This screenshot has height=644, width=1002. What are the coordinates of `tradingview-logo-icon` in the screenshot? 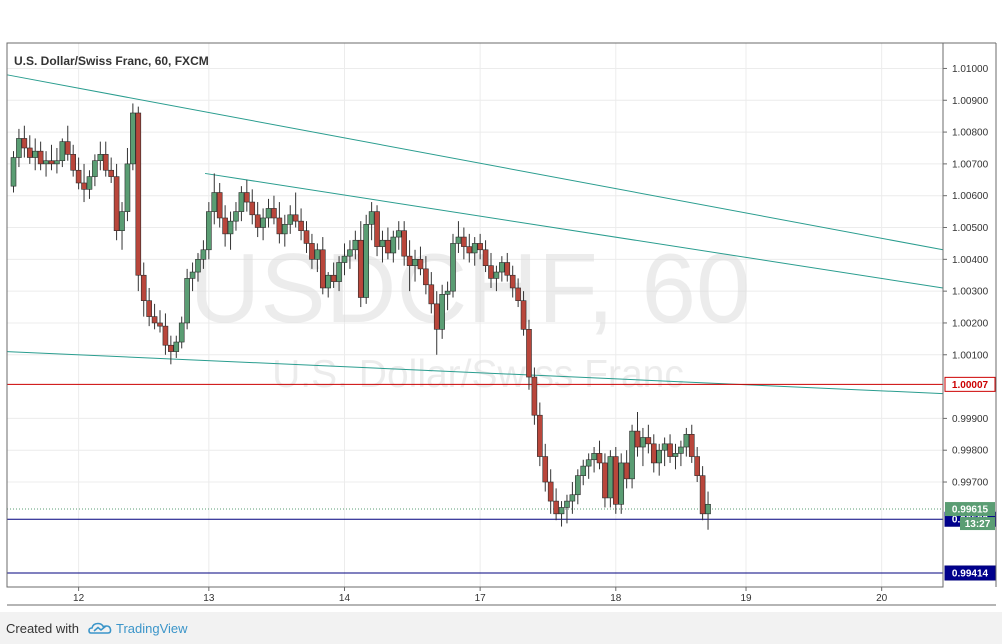 It's located at (100, 628).